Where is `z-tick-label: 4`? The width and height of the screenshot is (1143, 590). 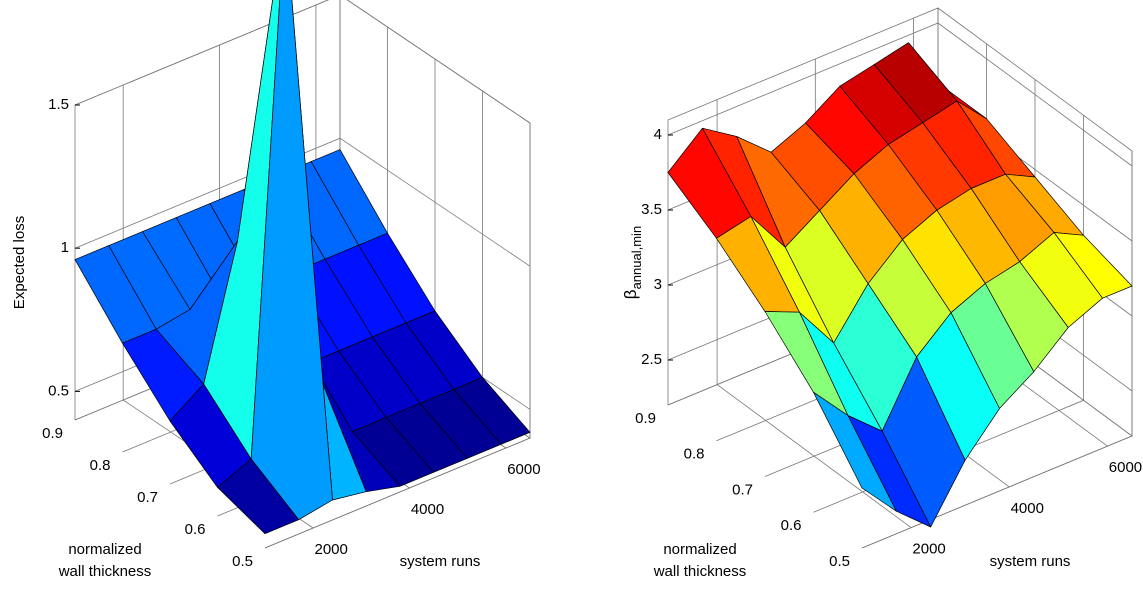
z-tick-label: 4 is located at coordinates (658, 134).